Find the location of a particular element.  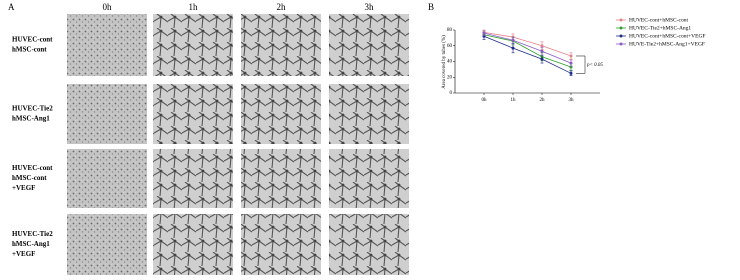

column-header: 3h is located at coordinates (370, 7).